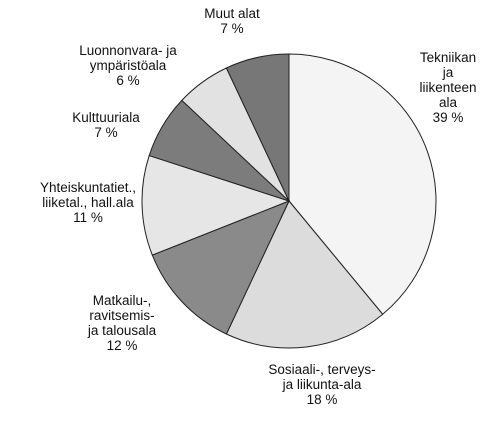 The width and height of the screenshot is (500, 421). I want to click on category-name: Kulttuuriala, so click(106, 117).